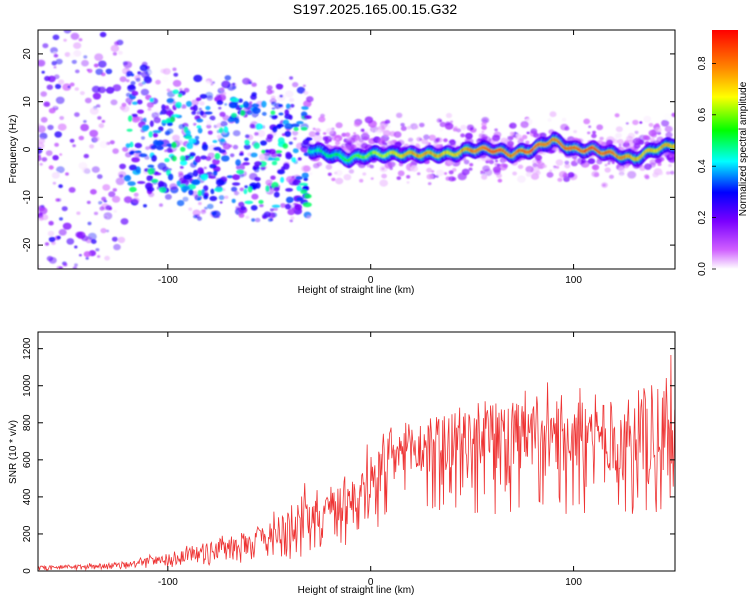 The image size is (750, 600). I want to click on snr-ytick-label: 800, so click(27, 422).